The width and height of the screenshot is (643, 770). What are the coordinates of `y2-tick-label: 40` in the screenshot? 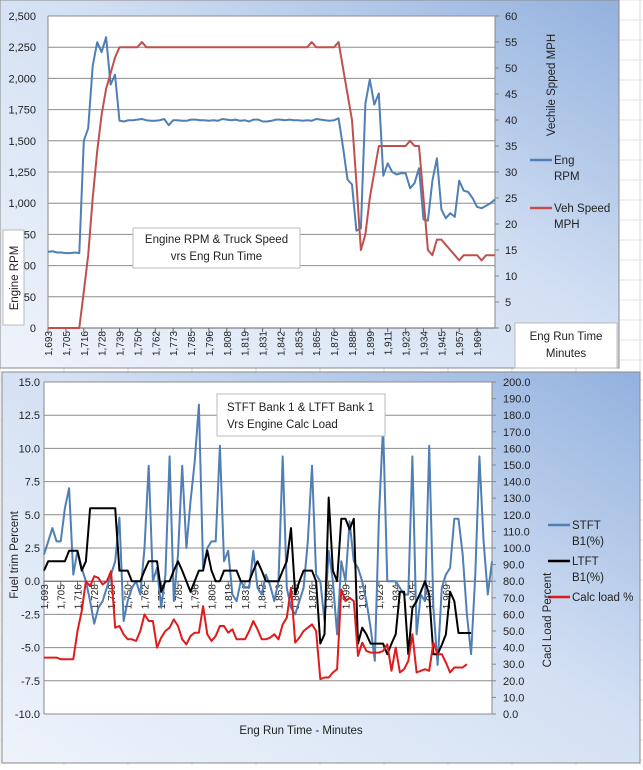 It's located at (511, 121).